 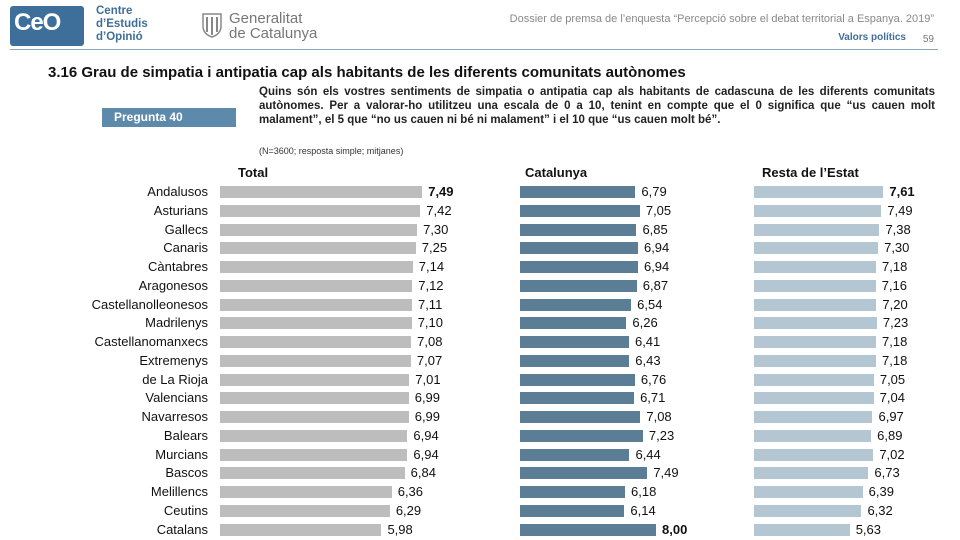 I want to click on ceo-logo, so click(x=47, y=26).